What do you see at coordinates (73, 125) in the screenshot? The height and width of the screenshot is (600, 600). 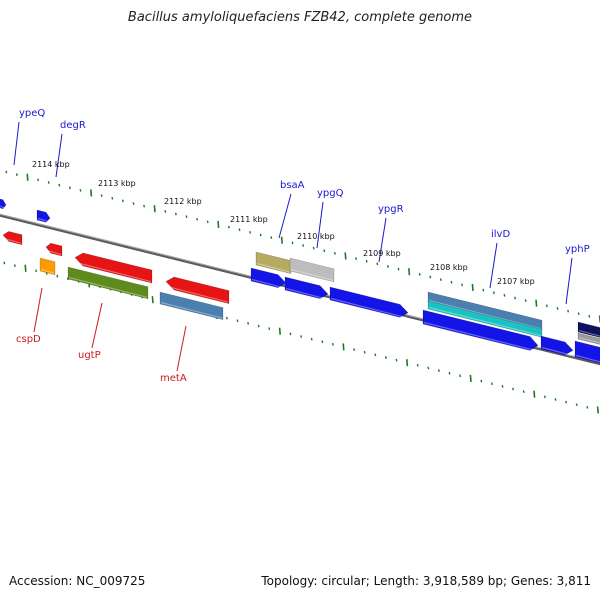 I see `gene-label: degR` at bounding box center [73, 125].